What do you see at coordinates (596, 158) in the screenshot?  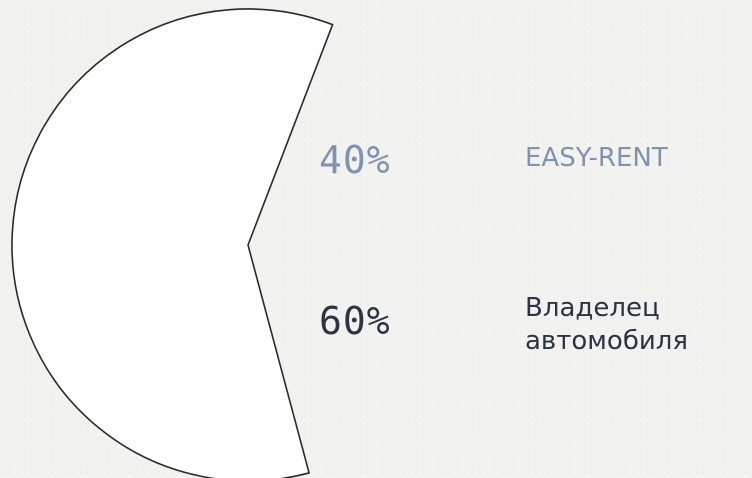 I see `legend-easy-rent: EASY-RENT` at bounding box center [596, 158].